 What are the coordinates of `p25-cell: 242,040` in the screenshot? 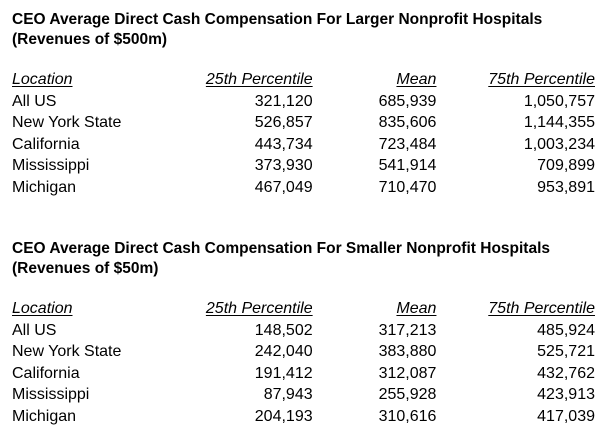 It's located at (283, 351).